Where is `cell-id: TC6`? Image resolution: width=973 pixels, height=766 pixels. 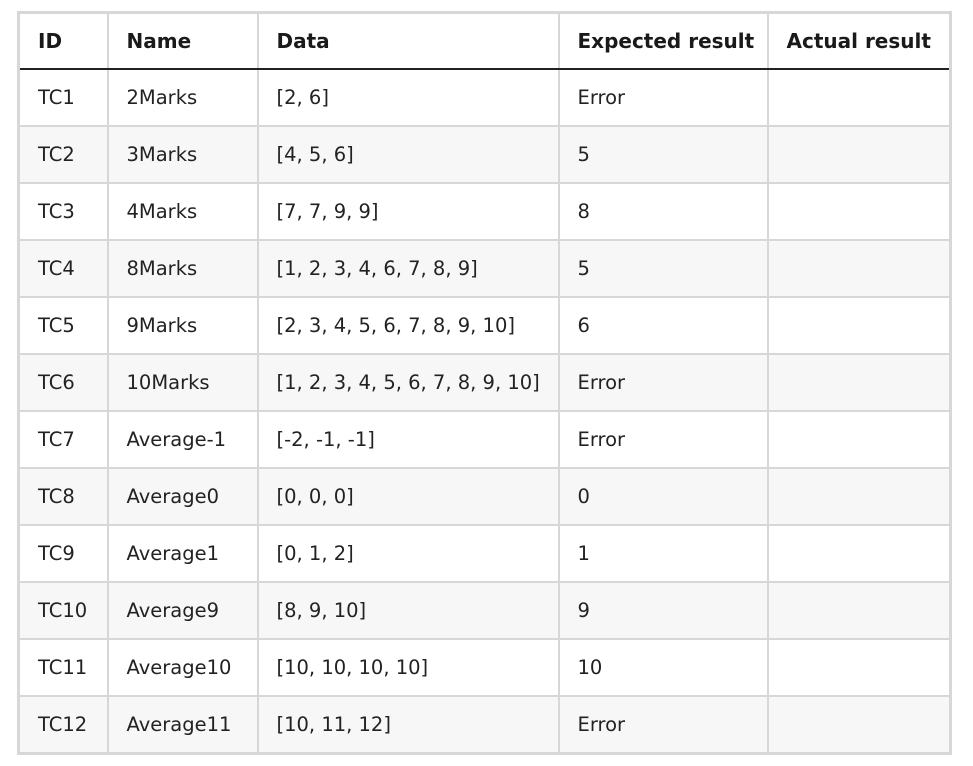 cell-id: TC6 is located at coordinates (63, 382).